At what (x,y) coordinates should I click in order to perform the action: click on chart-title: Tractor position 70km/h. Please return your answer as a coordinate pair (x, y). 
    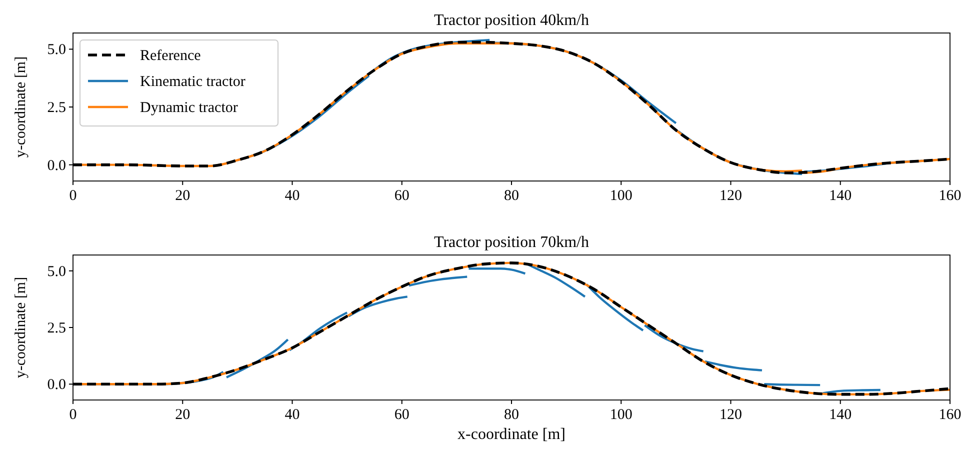
    Looking at the image, I should click on (511, 242).